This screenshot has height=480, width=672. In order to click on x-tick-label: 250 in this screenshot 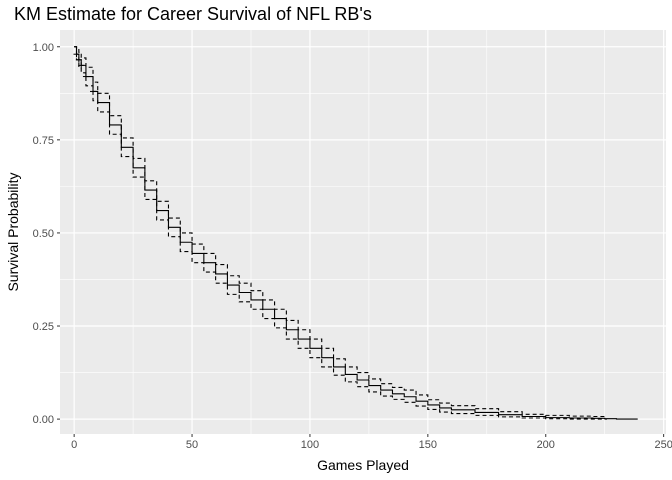, I will do `click(663, 445)`.